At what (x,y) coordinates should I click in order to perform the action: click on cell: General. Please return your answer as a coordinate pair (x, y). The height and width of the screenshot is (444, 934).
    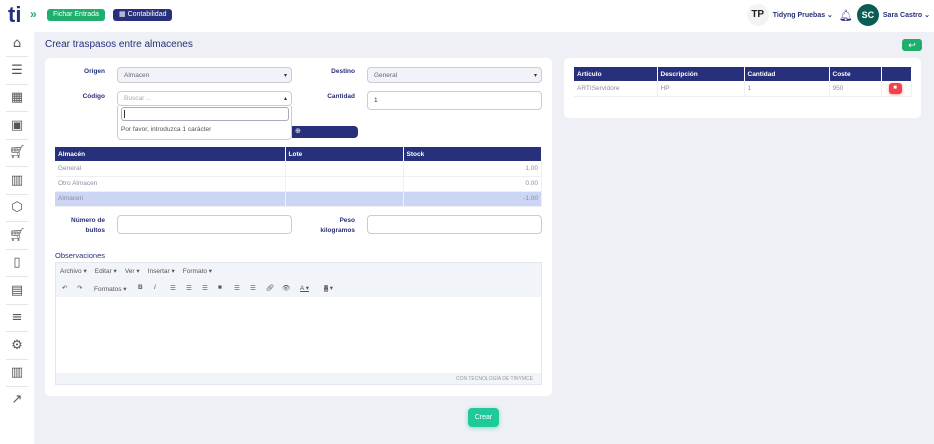
    Looking at the image, I should click on (170, 169).